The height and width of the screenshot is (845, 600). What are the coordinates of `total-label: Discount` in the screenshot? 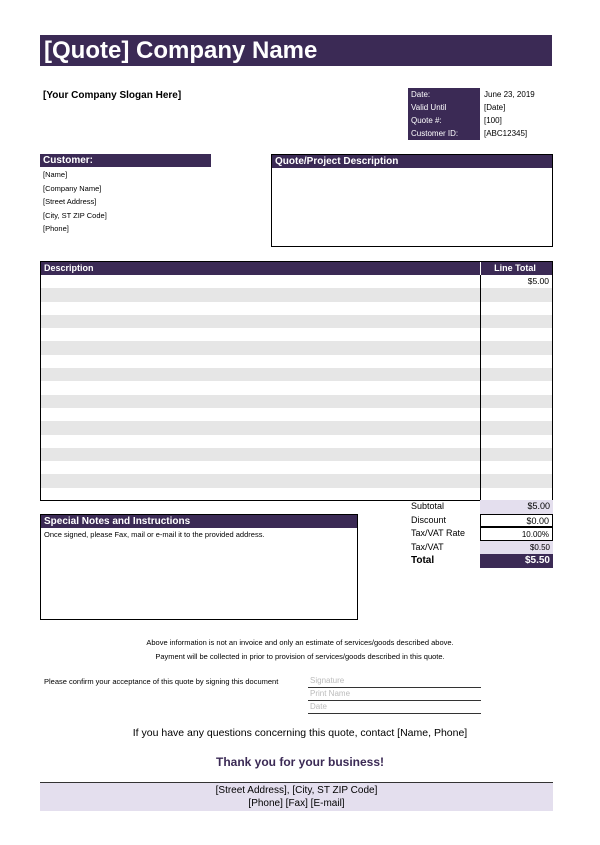 It's located at (429, 519).